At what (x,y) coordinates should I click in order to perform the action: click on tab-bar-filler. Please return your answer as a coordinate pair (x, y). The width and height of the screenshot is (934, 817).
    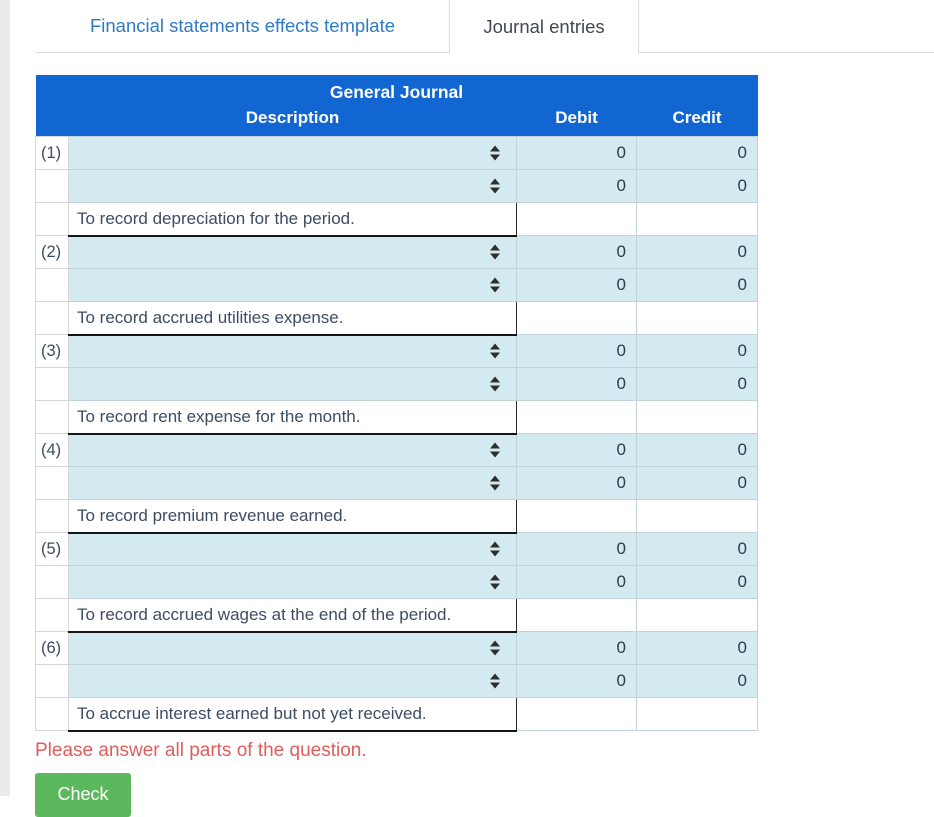
    Looking at the image, I should click on (786, 26).